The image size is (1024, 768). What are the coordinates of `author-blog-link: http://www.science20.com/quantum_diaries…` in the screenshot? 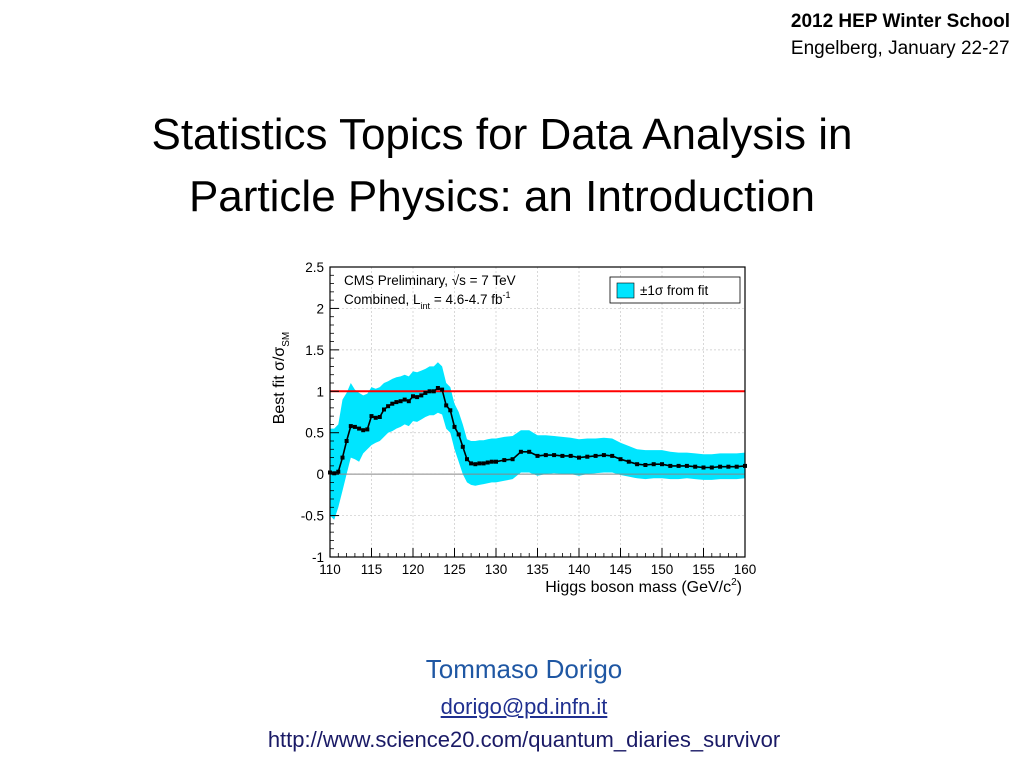 It's located at (524, 739).